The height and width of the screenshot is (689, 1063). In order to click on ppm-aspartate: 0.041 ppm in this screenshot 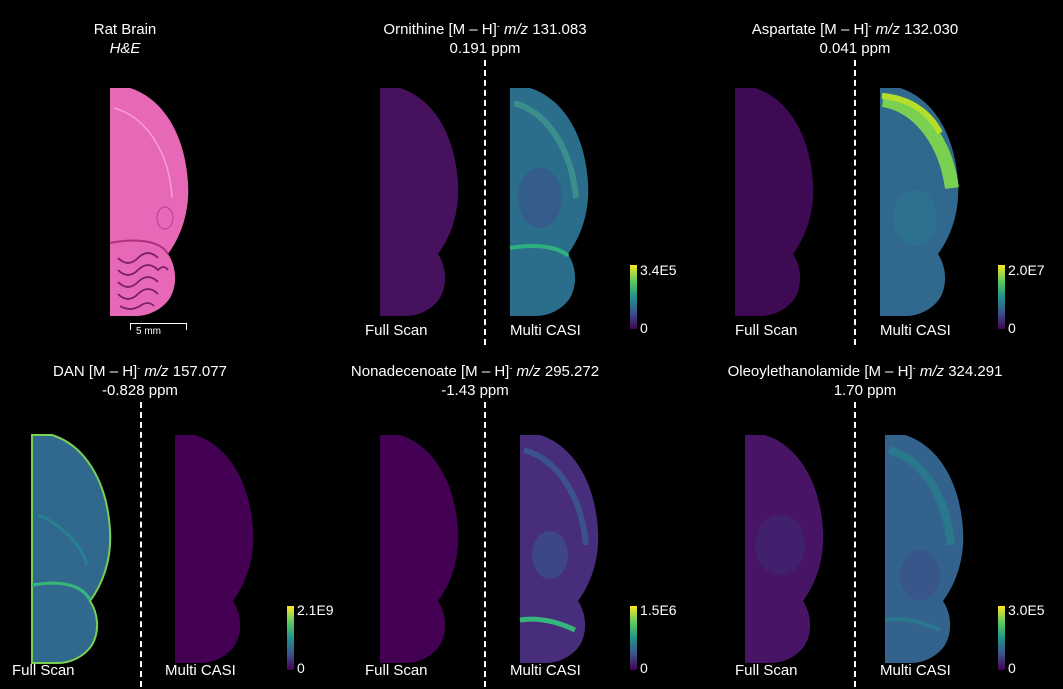, I will do `click(855, 48)`.